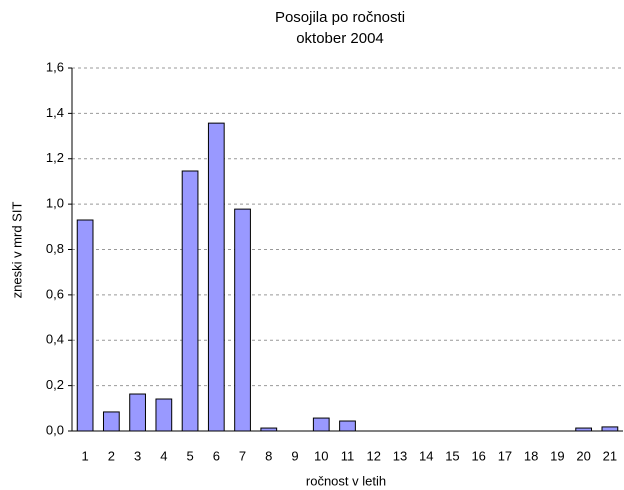 This screenshot has height=490, width=624. What do you see at coordinates (216, 455) in the screenshot?
I see `x-tick-label: 6` at bounding box center [216, 455].